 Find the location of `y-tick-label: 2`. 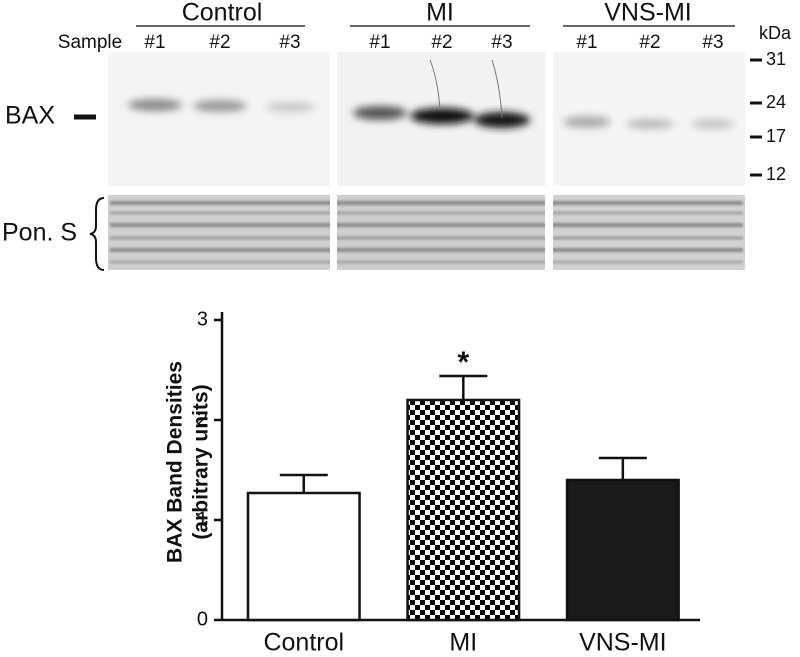

y-tick-label: 2 is located at coordinates (202, 419).